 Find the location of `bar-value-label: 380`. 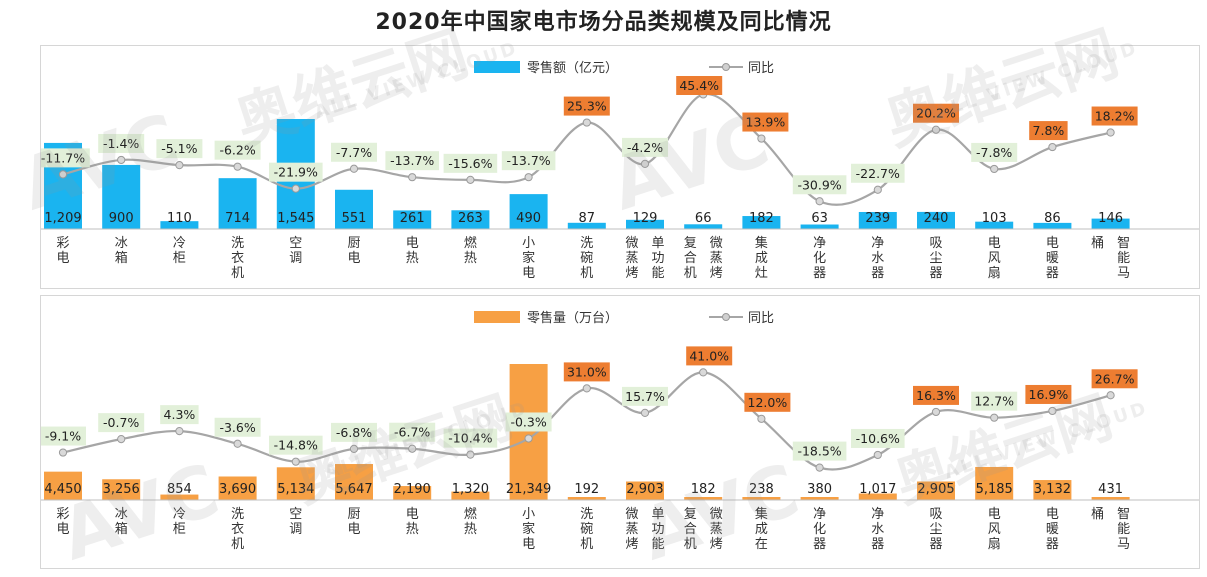

bar-value-label: 380 is located at coordinates (819, 489).